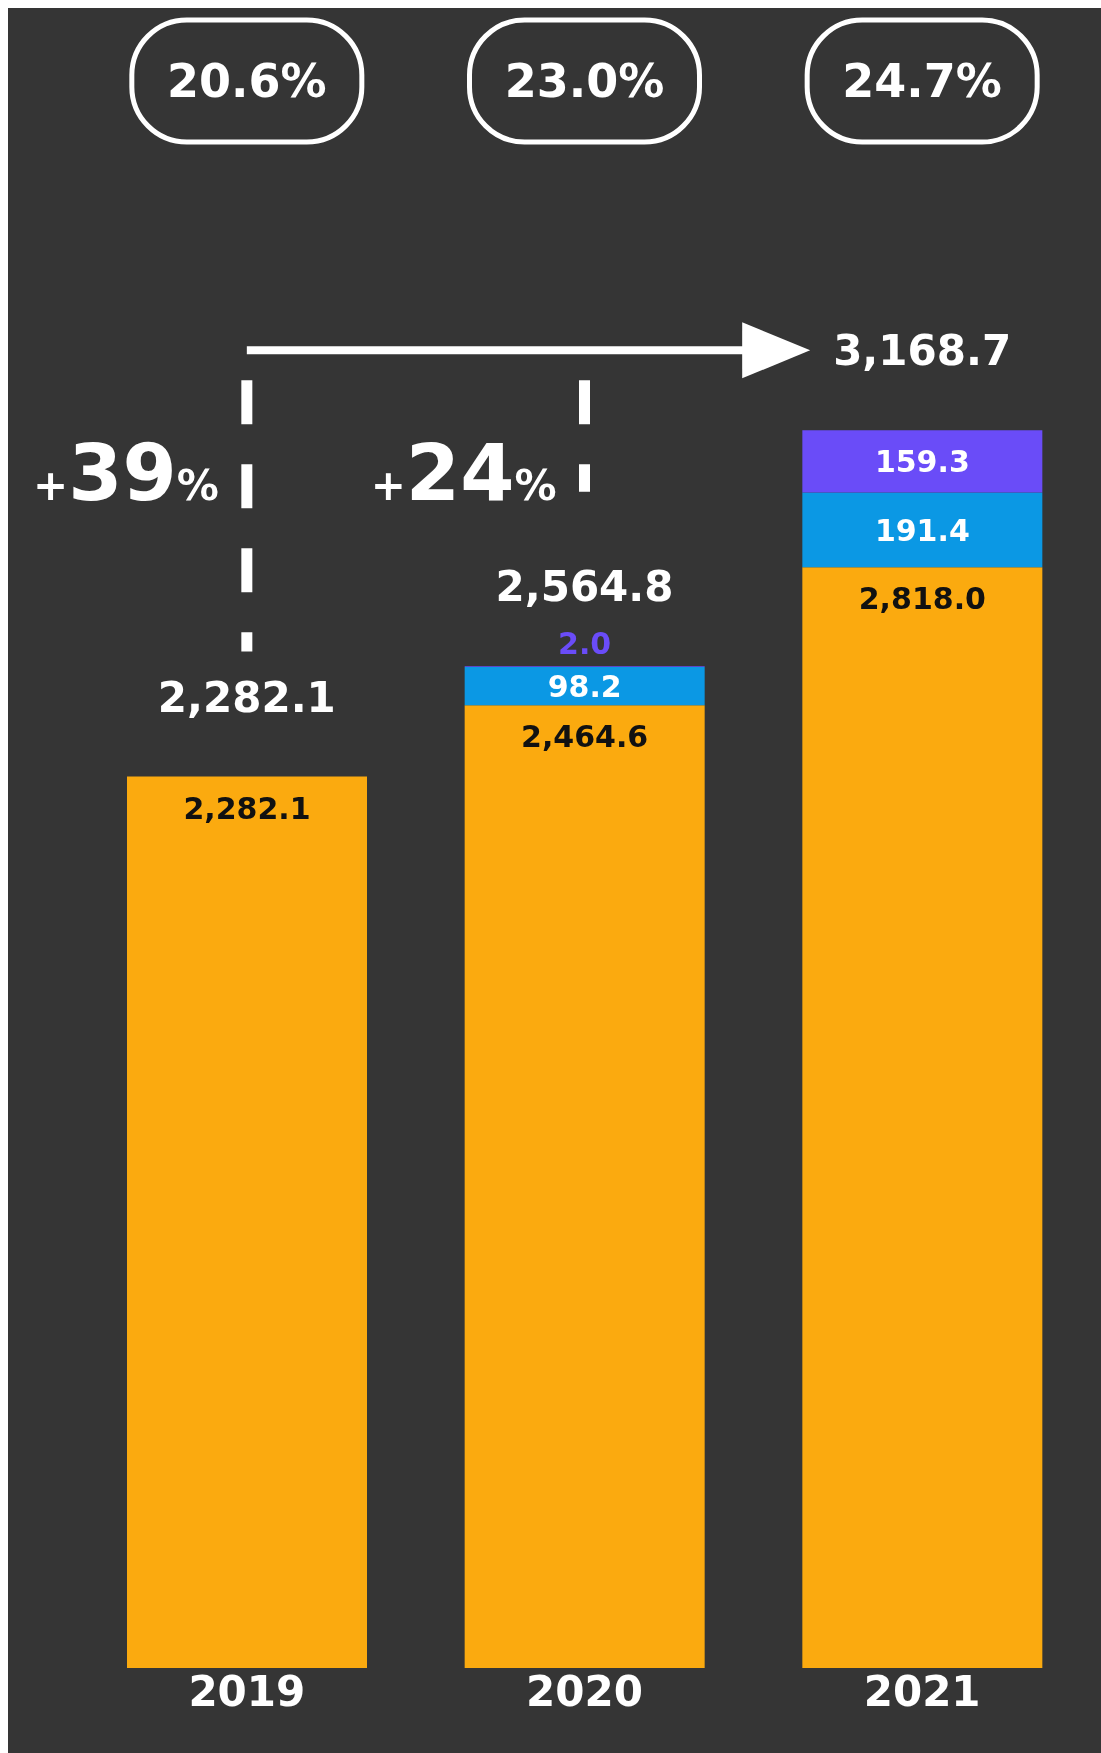 The width and height of the screenshot is (1101, 1753). I want to click on data-label: 191.4, so click(922, 530).